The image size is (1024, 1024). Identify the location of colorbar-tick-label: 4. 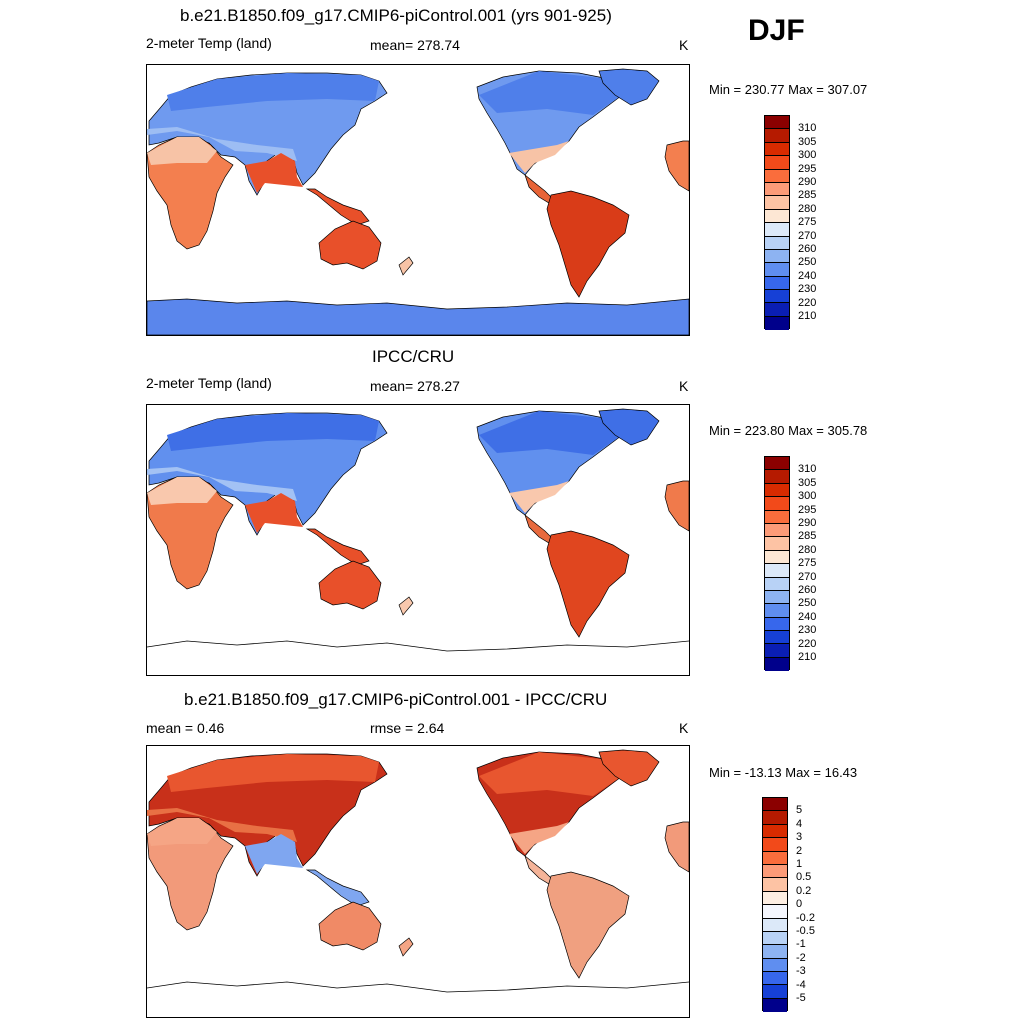
(799, 823).